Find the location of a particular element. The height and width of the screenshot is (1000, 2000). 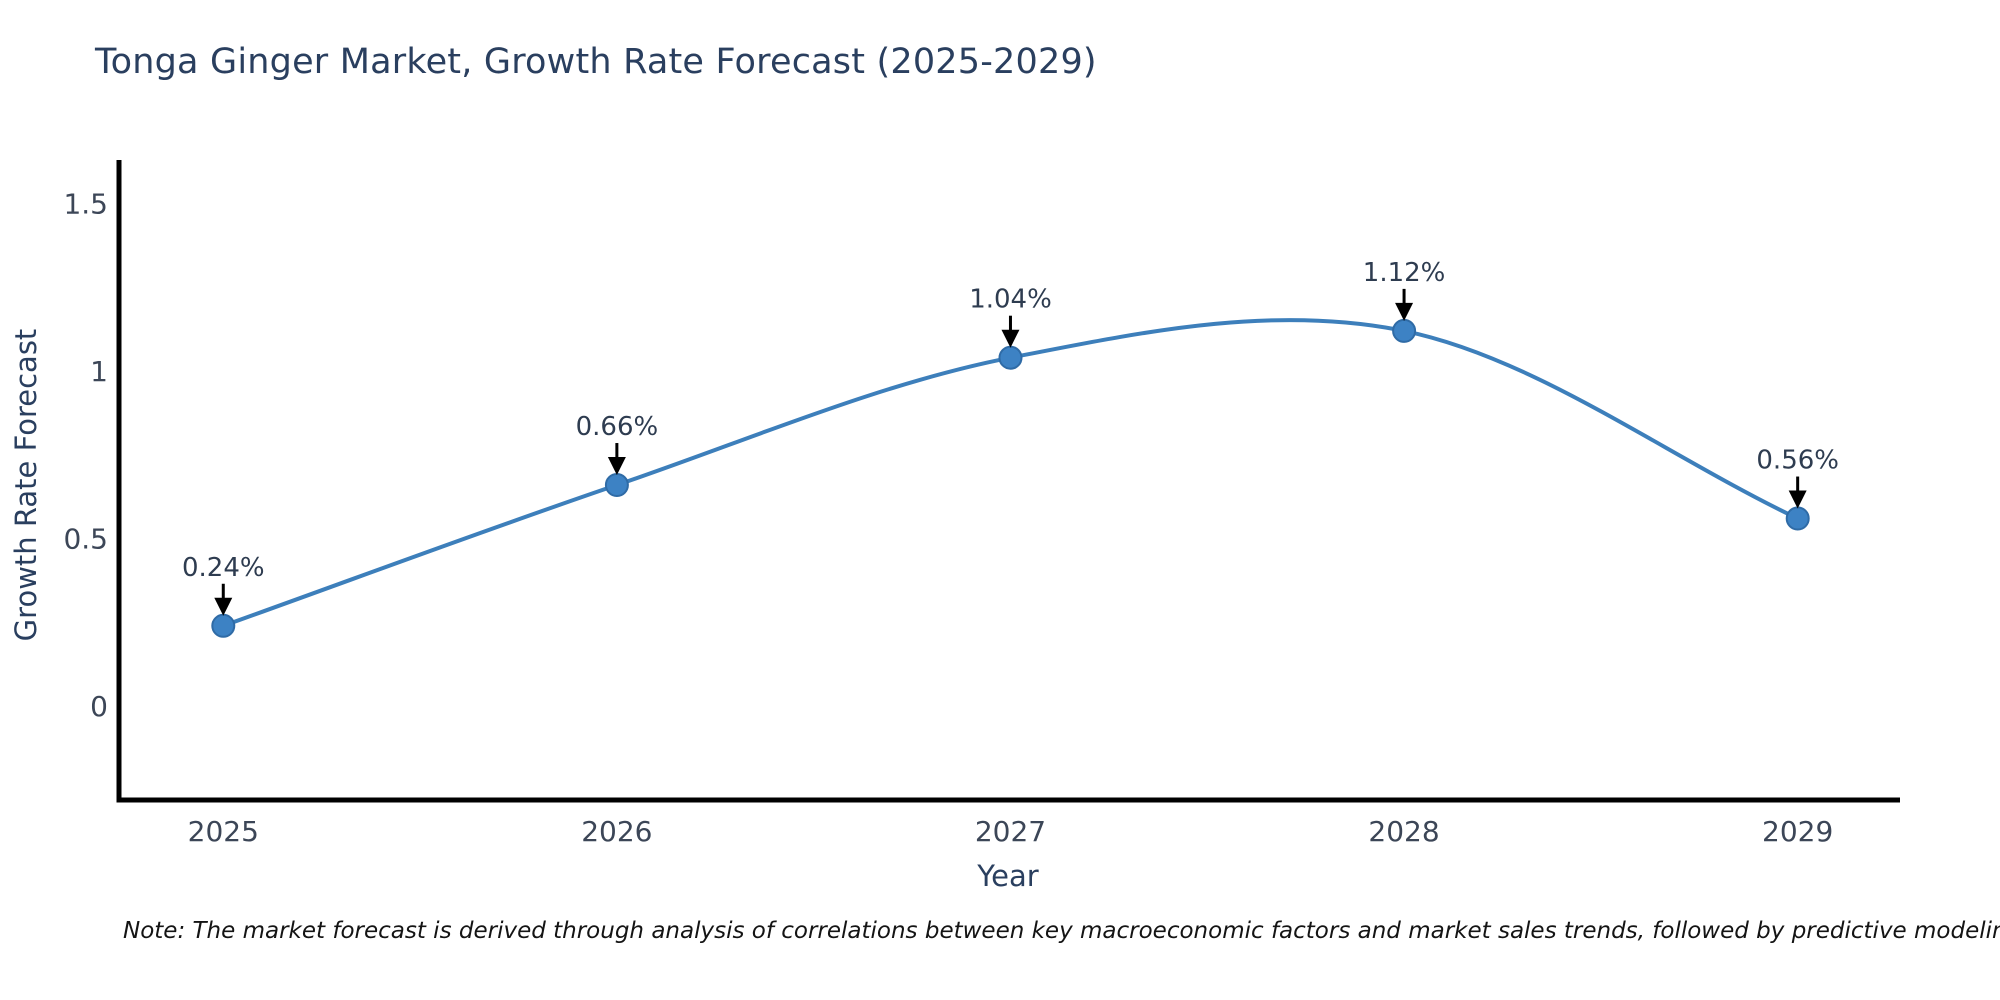

x-tick-labels: 2025 2026 2027 2028 2029 is located at coordinates (1011, 831).